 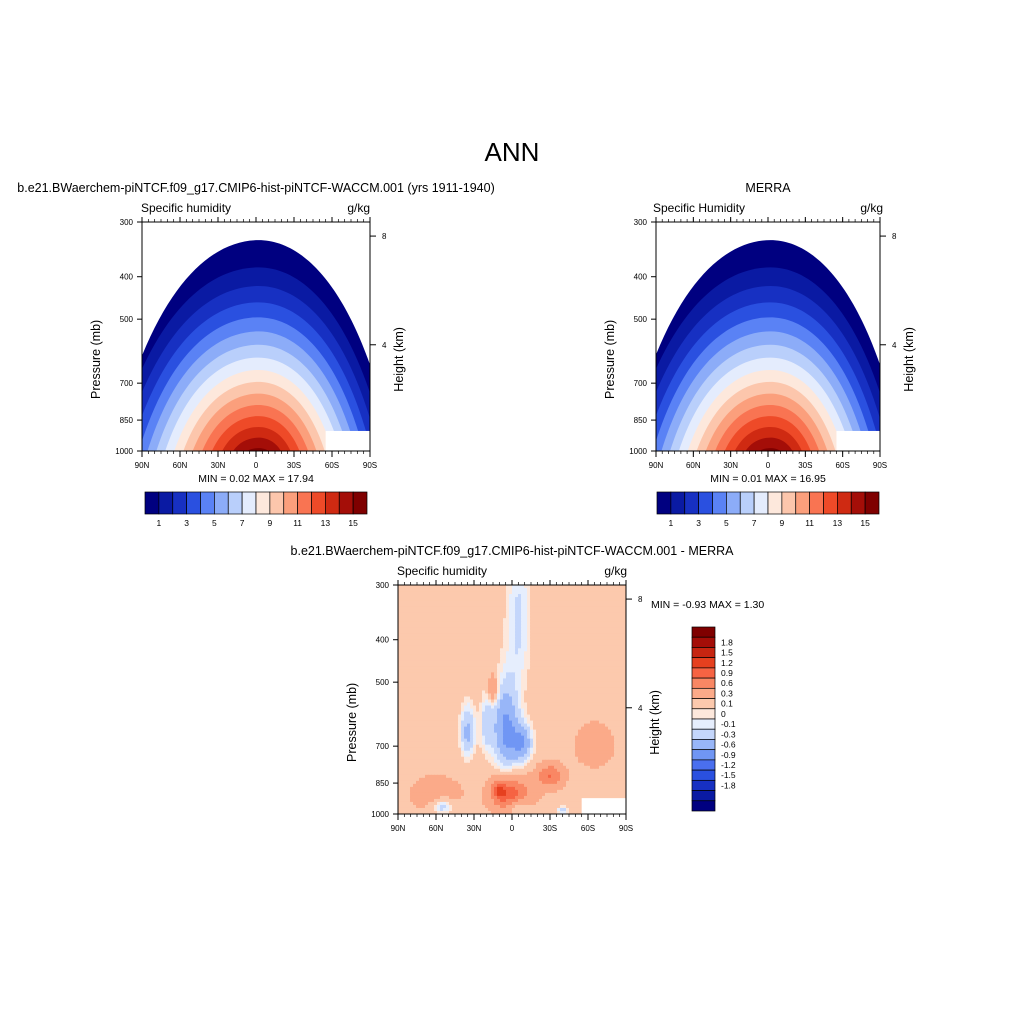 I want to click on colorbar-box, so click(x=346, y=503).